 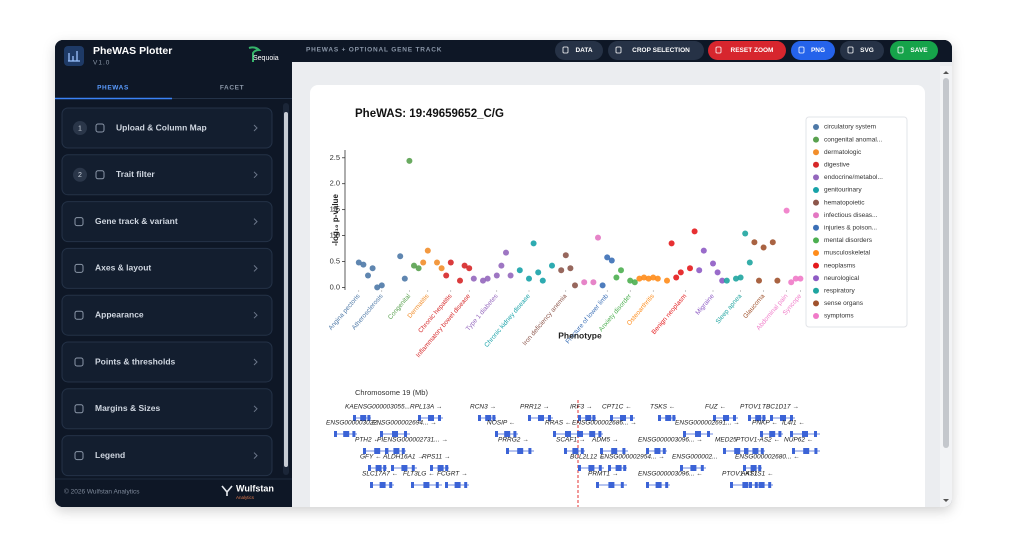 I want to click on sidebar-scroll-thumb, so click(x=286, y=289).